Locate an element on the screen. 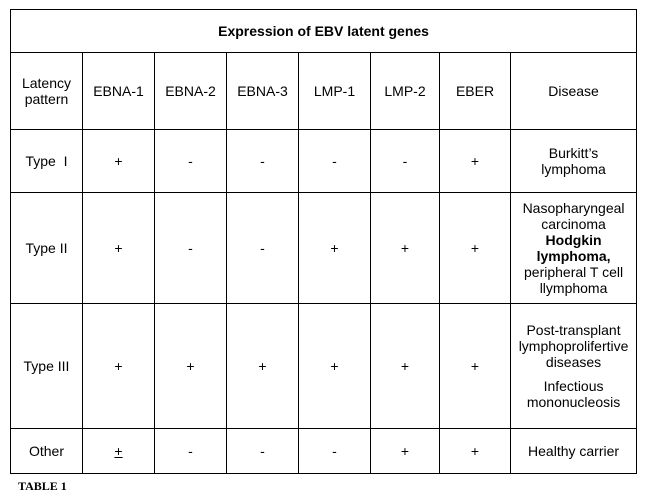  ebna2-cell: + is located at coordinates (190, 366).